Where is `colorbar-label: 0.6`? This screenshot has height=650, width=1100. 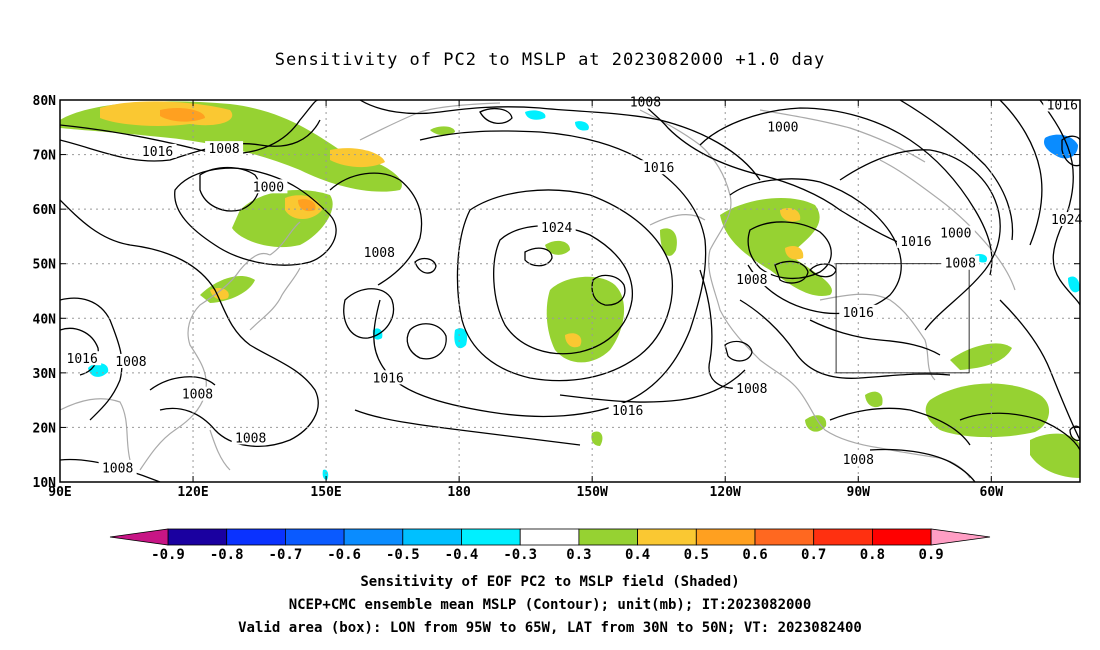
colorbar-label: 0.6 is located at coordinates (754, 555).